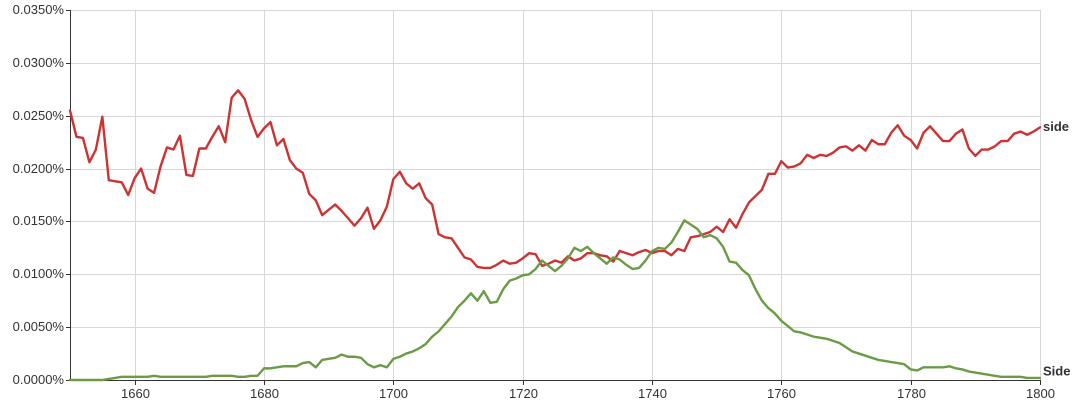  What do you see at coordinates (652, 393) in the screenshot?
I see `x-tick-label: 1740` at bounding box center [652, 393].